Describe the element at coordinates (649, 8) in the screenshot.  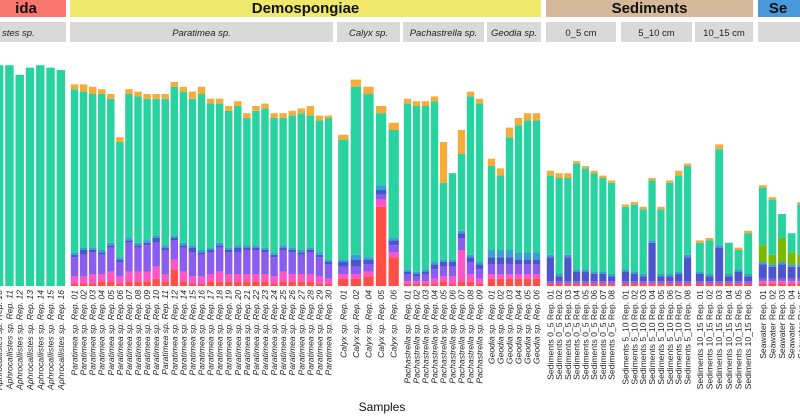
I see `class-strip-sediments` at that location.